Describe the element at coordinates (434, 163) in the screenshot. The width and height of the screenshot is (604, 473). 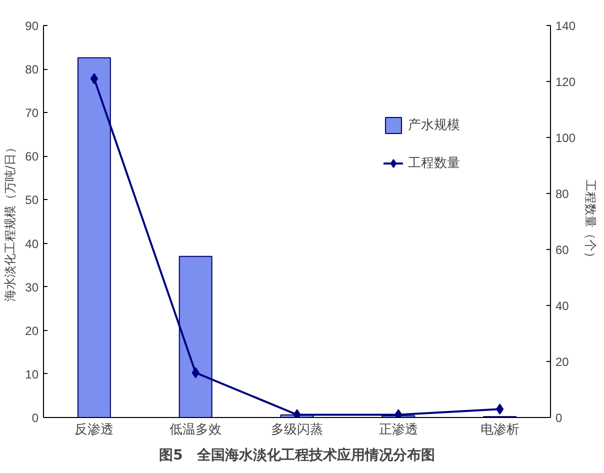
I see `legend-label: 工程数量` at that location.